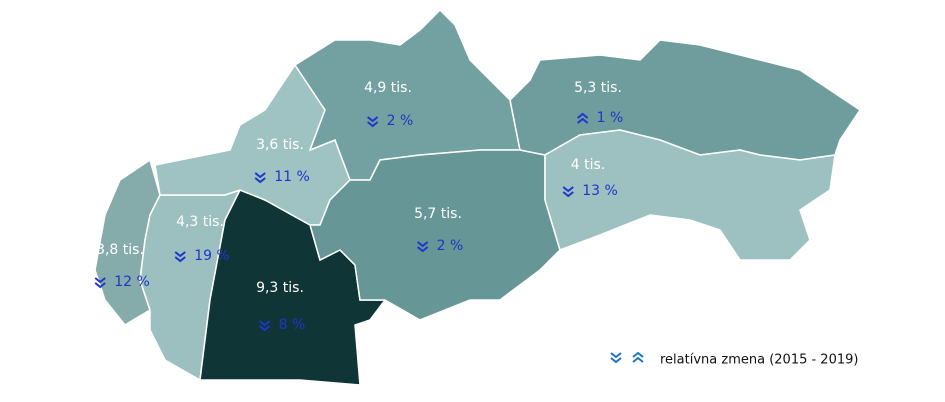 The width and height of the screenshot is (945, 402). Describe the element at coordinates (598, 88) in the screenshot. I see `region-value: 5,3 tis.` at that location.